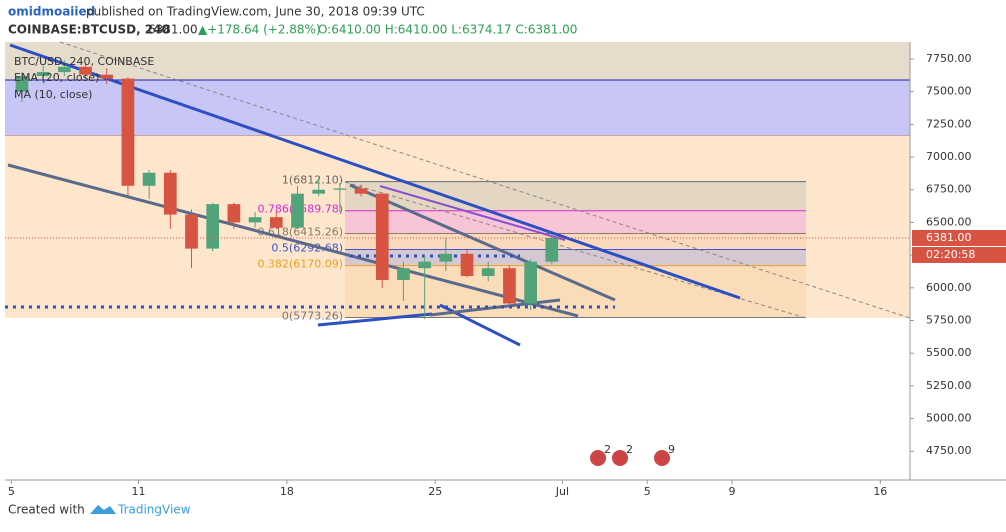 The height and width of the screenshot is (532, 1006). What do you see at coordinates (287, 491) in the screenshot?
I see `x-tick-label: 18` at bounding box center [287, 491].